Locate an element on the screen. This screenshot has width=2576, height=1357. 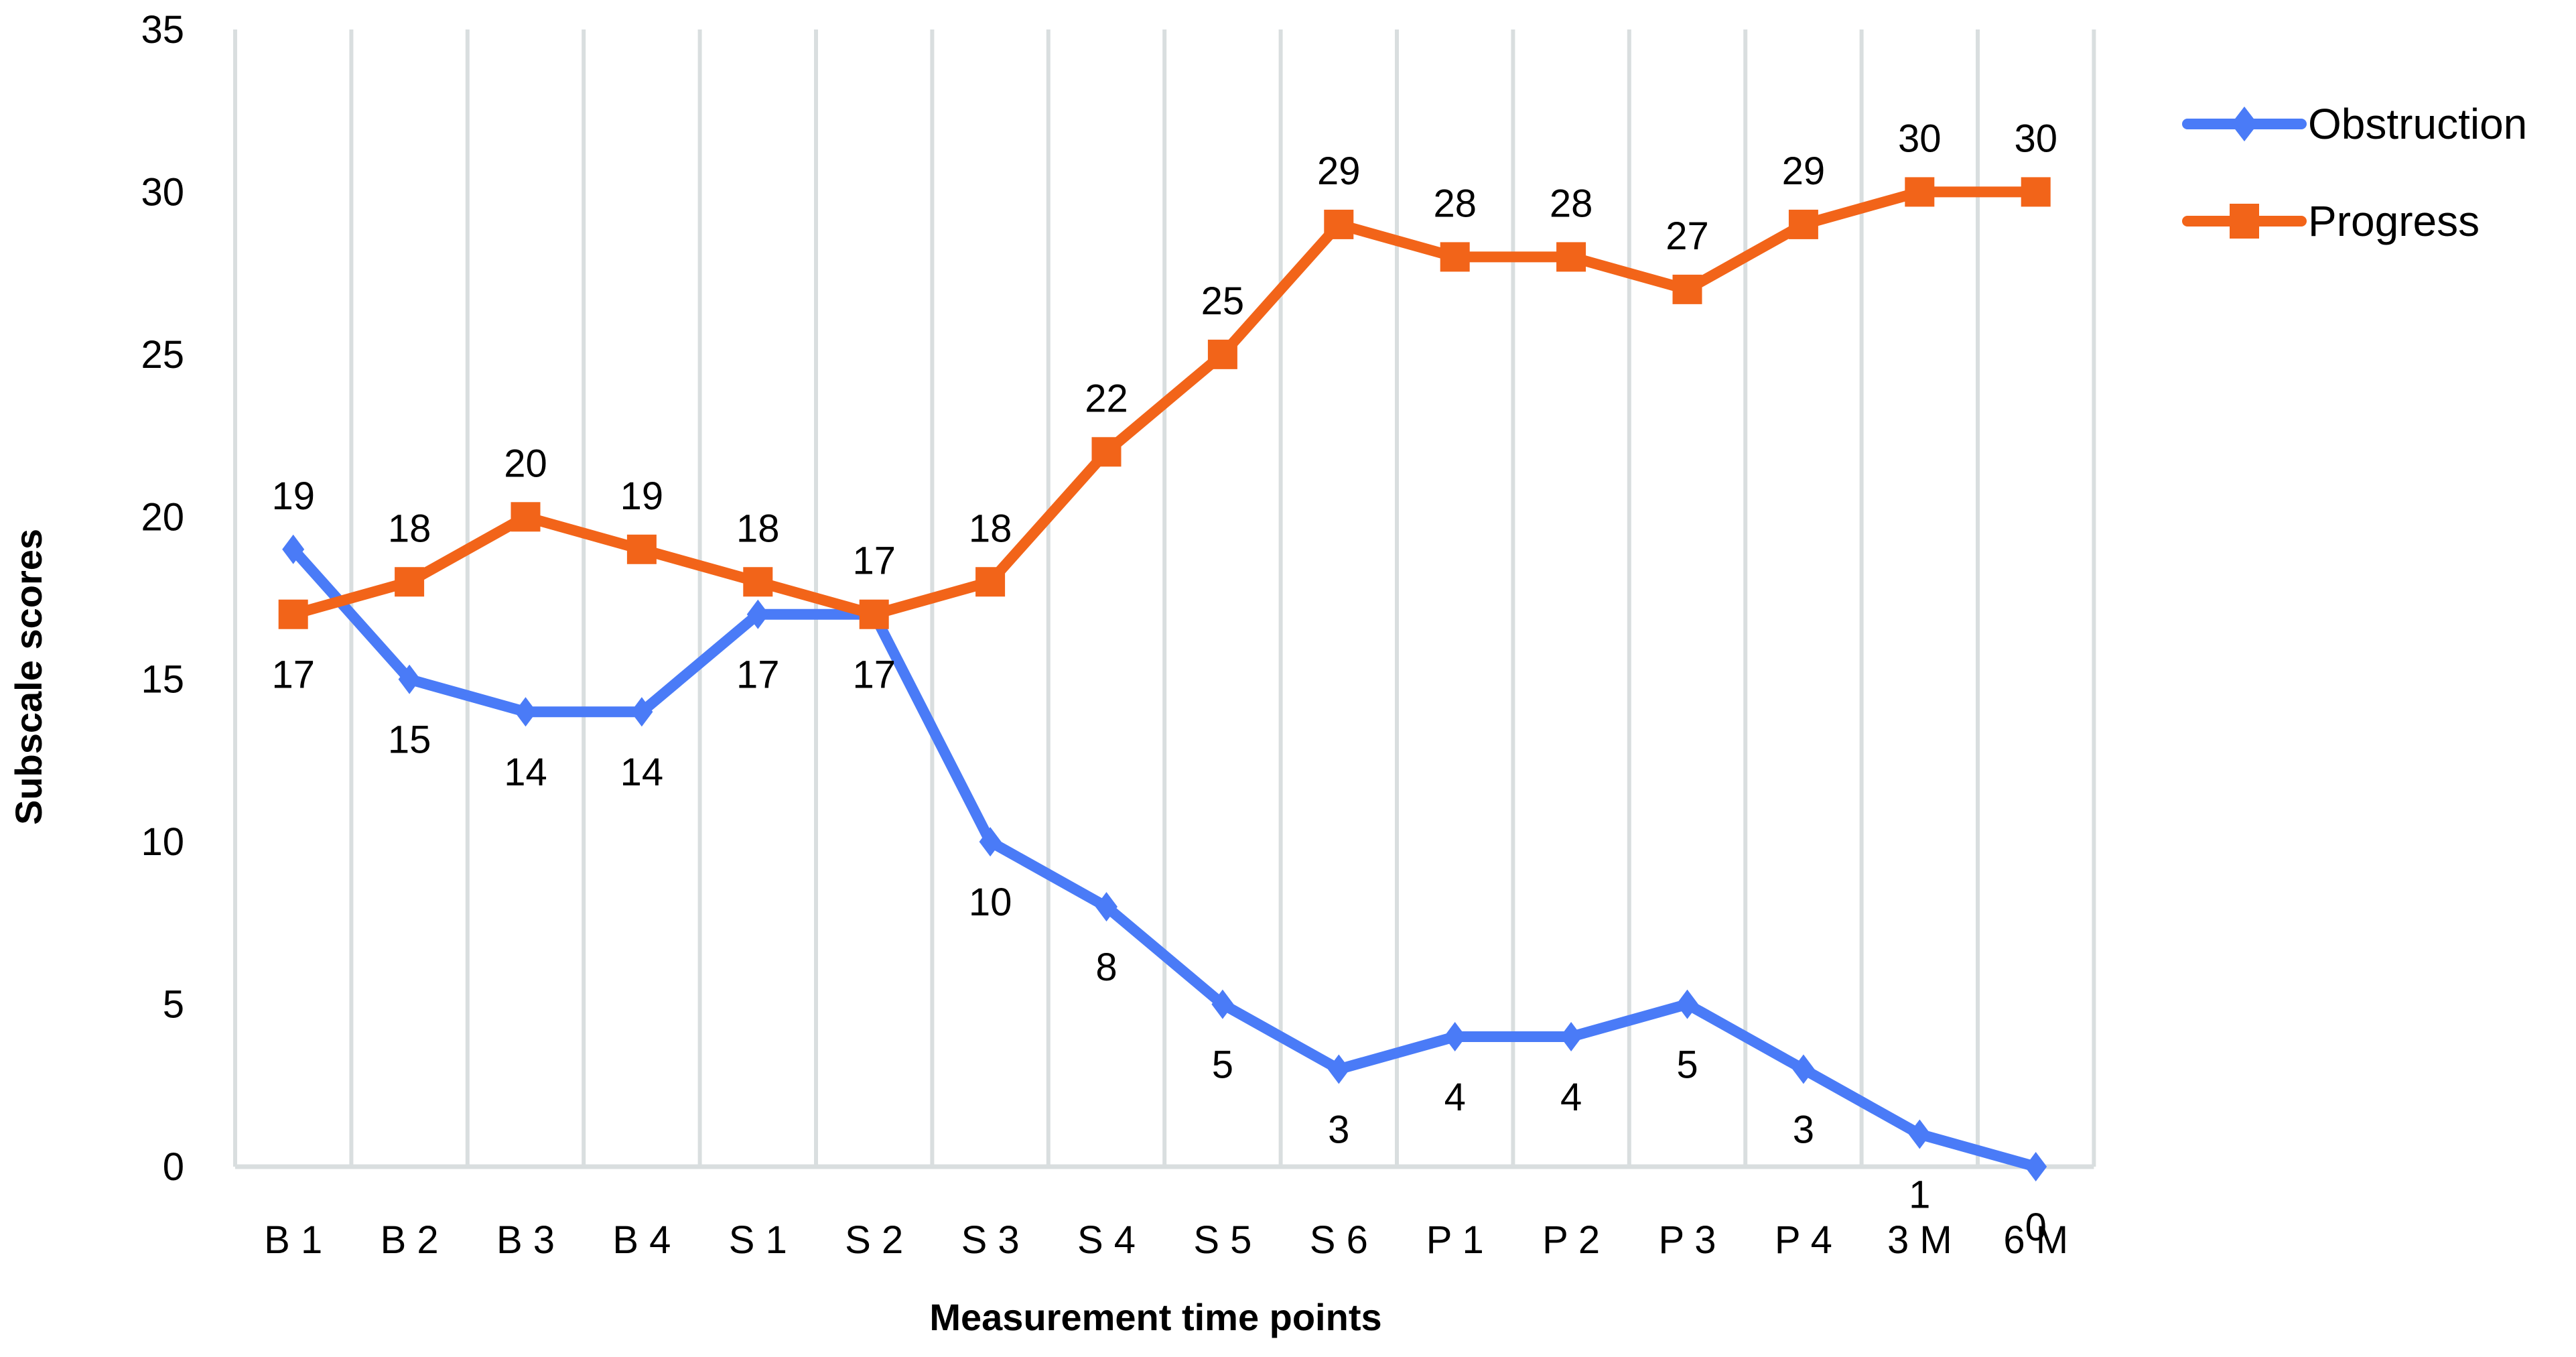
x-tick-label: P 2 is located at coordinates (1571, 1240).